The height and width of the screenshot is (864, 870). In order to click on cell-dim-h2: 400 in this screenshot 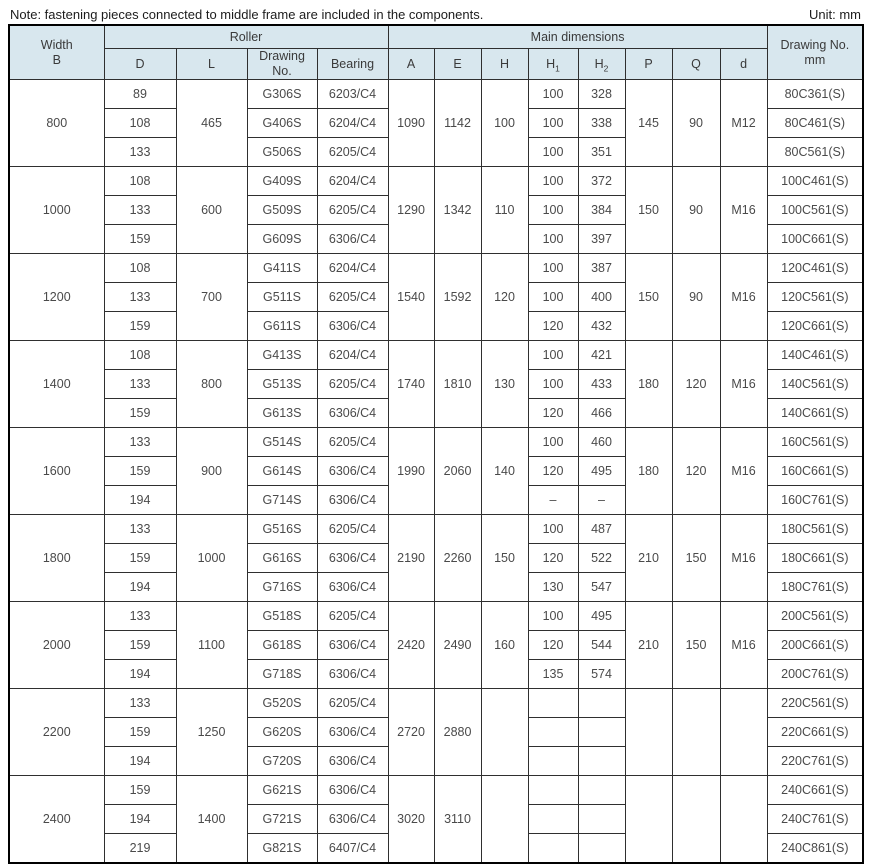, I will do `click(601, 297)`.